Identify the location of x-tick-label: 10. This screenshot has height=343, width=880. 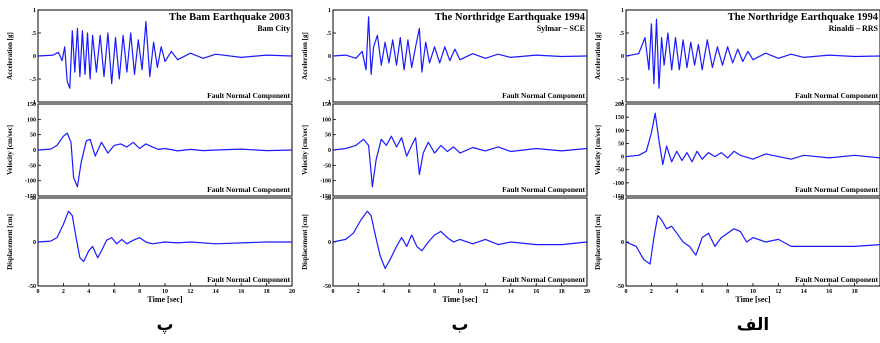
(165, 292).